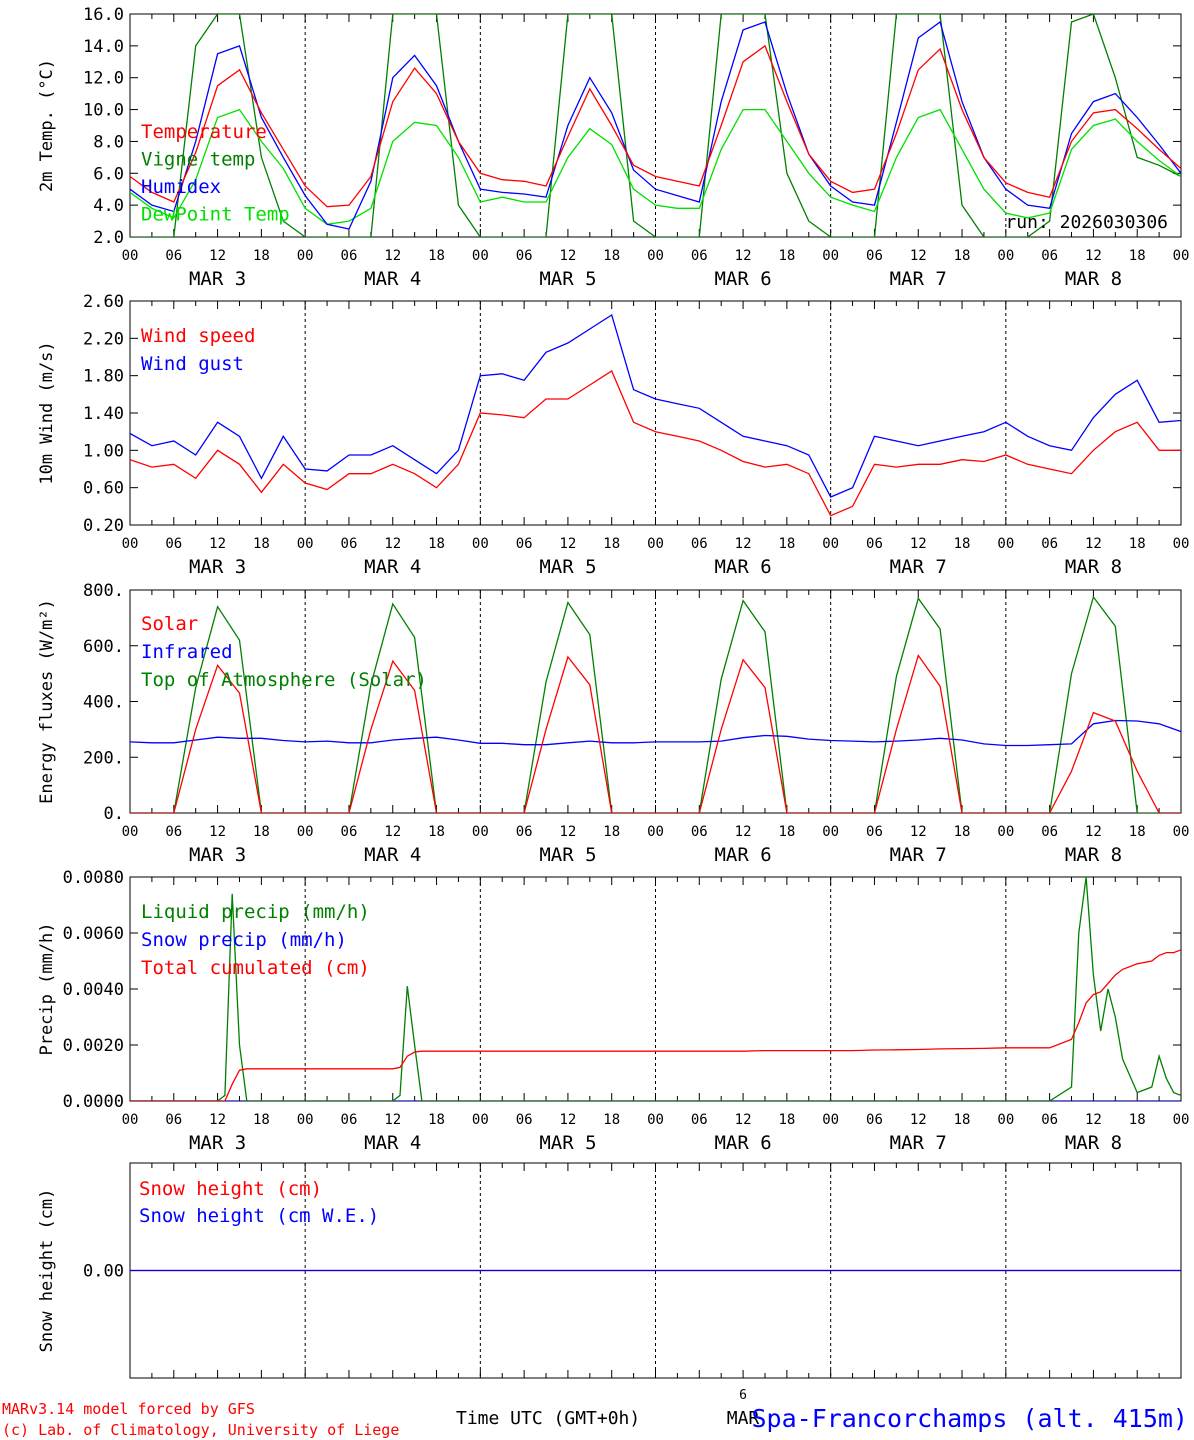  Describe the element at coordinates (108, 206) in the screenshot. I see `y-tick-label: 4.0` at that location.